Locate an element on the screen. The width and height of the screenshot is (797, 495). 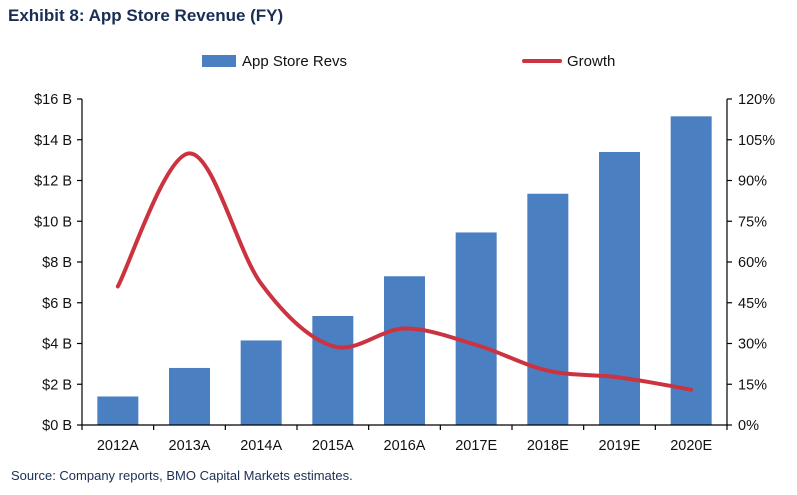
left-tick-label: $2 B is located at coordinates (57, 385).